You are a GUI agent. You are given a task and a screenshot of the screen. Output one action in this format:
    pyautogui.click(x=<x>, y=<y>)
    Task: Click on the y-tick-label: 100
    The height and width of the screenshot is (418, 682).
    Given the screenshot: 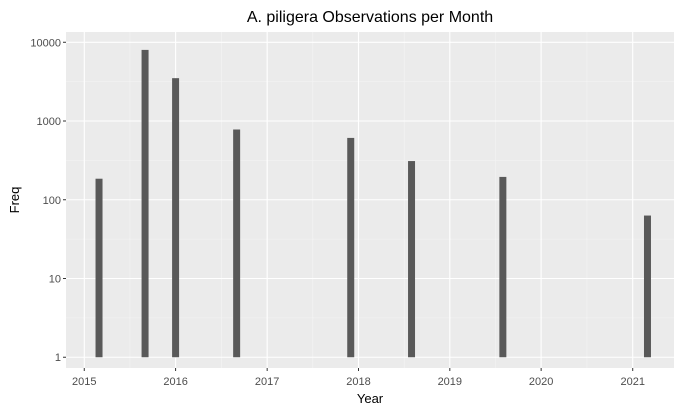 What is the action you would take?
    pyautogui.click(x=52, y=201)
    